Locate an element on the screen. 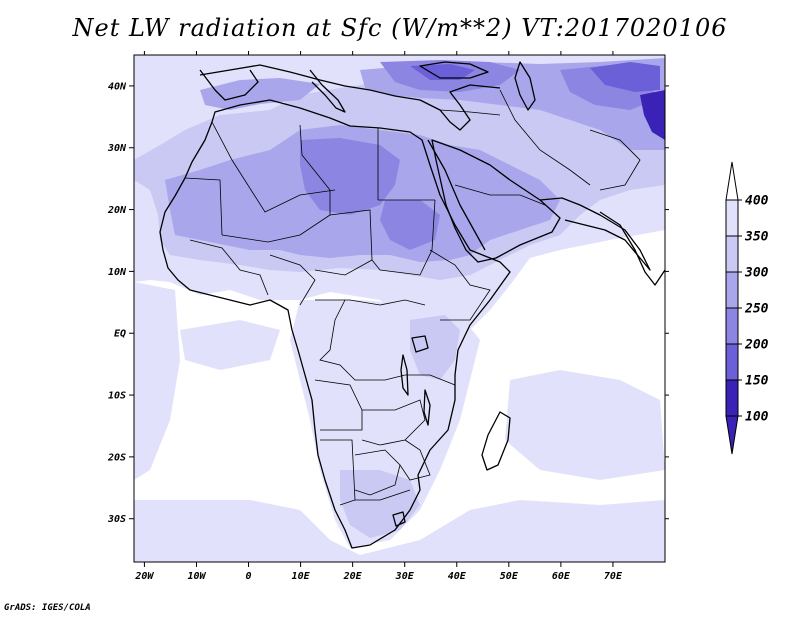 The height and width of the screenshot is (618, 800). border-botswana is located at coordinates (377, 472).